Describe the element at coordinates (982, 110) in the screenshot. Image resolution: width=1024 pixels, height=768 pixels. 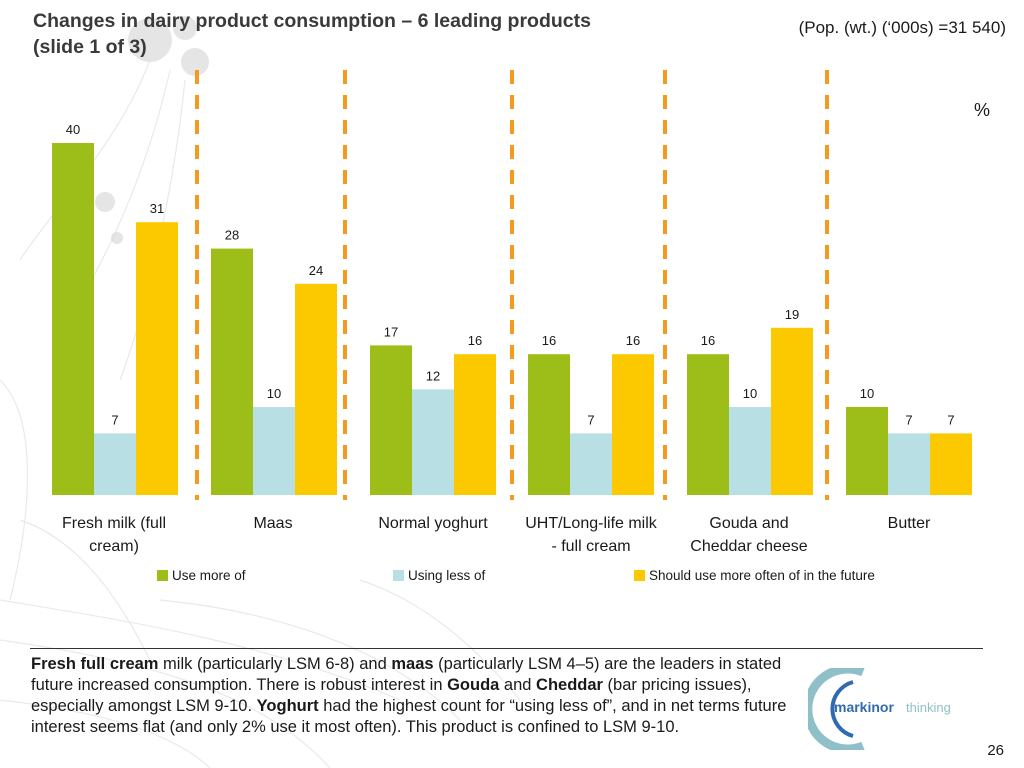
I see `unit-label: %` at that location.